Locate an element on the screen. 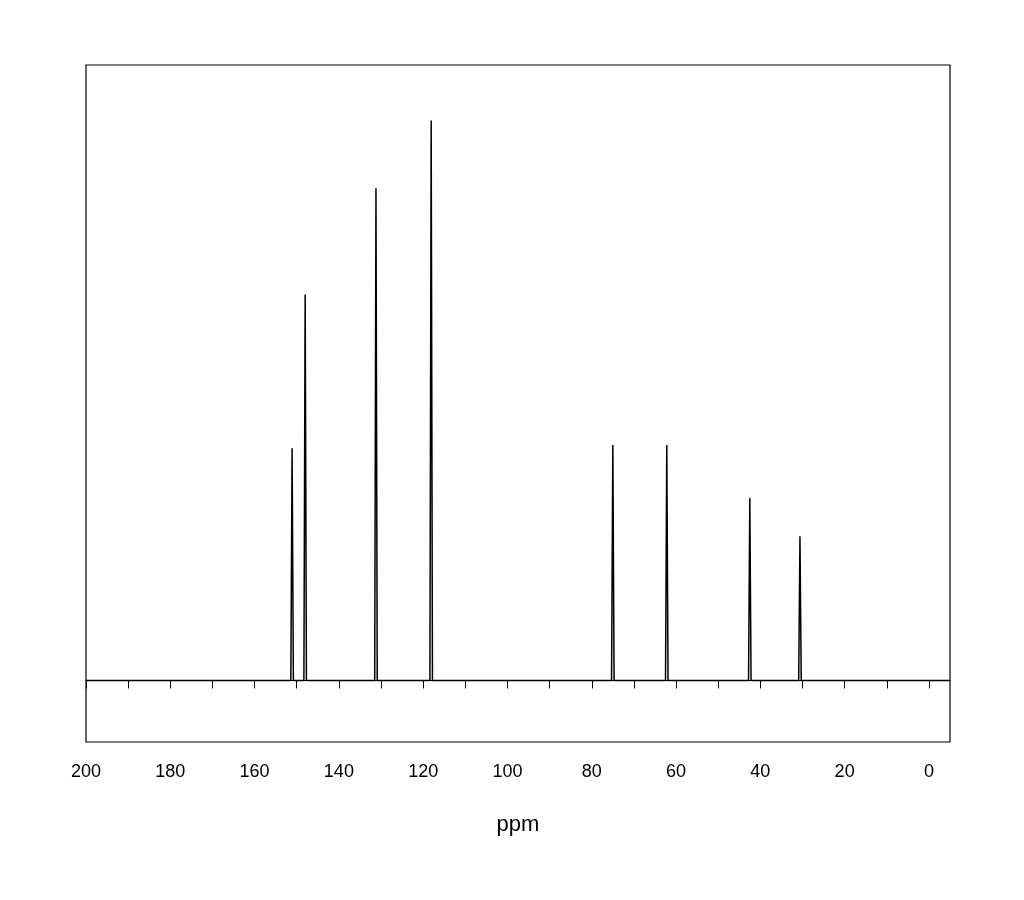 Image resolution: width=1024 pixels, height=900 pixels. x-tick-label: 180 is located at coordinates (170, 771).